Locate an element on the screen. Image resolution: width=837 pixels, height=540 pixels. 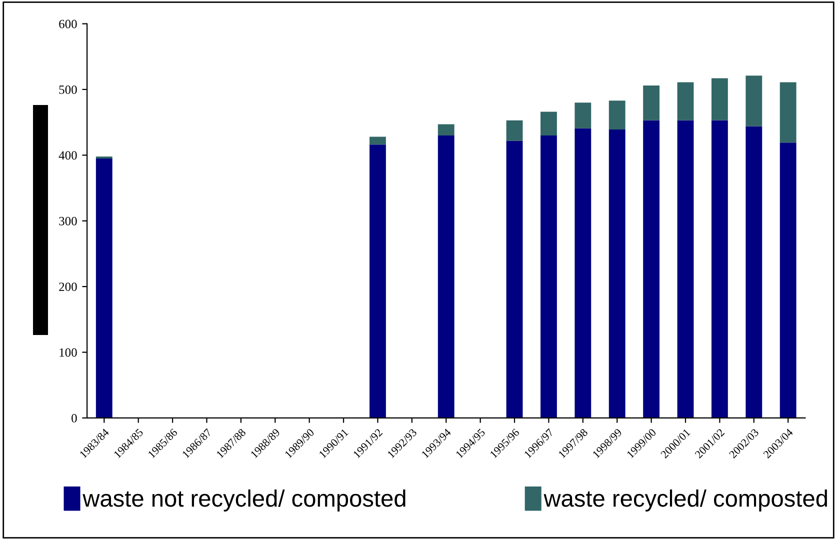
y-tick-label: 100 is located at coordinates (68, 352).